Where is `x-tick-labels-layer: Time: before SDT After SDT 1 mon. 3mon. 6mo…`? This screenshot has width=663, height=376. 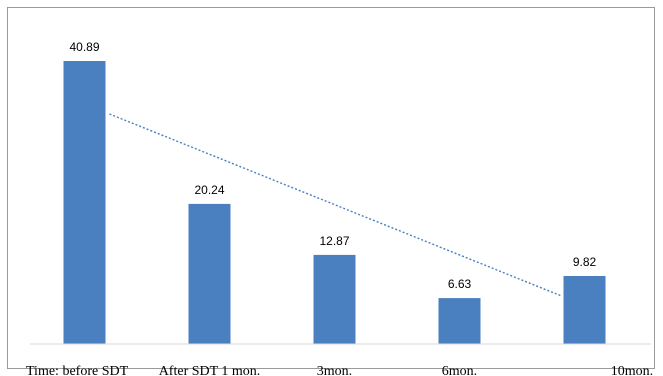
x-tick-labels-layer: Time: before SDT After SDT 1 mon. 3mon. 6mo… is located at coordinates (339, 370).